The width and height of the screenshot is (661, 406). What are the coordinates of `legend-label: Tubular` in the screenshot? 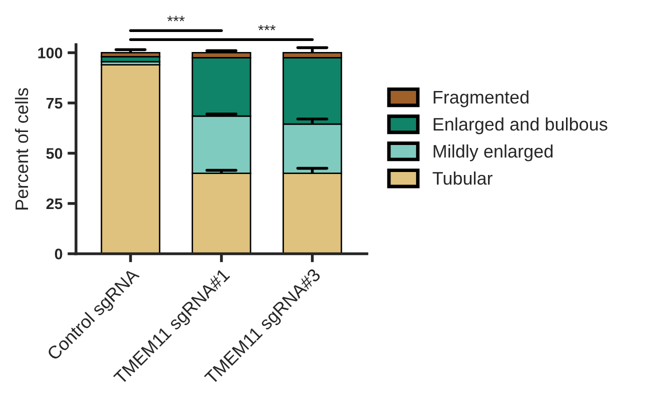 It's located at (462, 178).